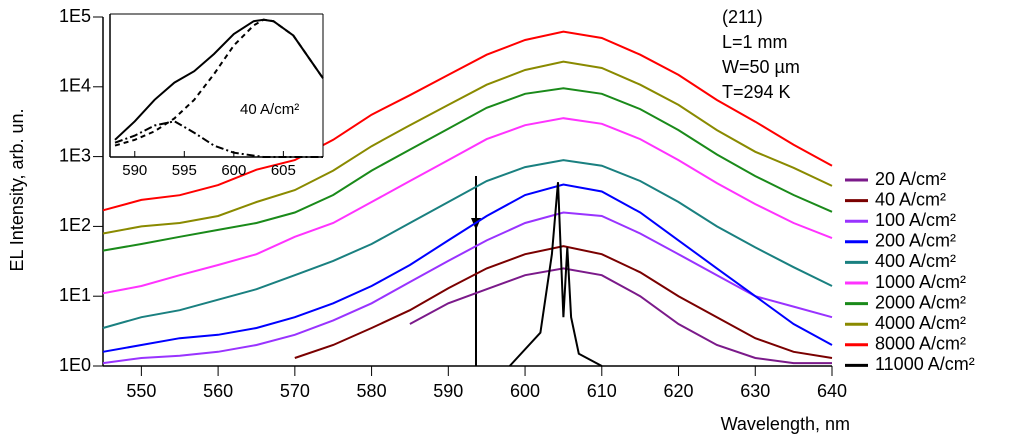  What do you see at coordinates (920, 282) in the screenshot?
I see `legend-label: 1000 A/cm²` at bounding box center [920, 282].